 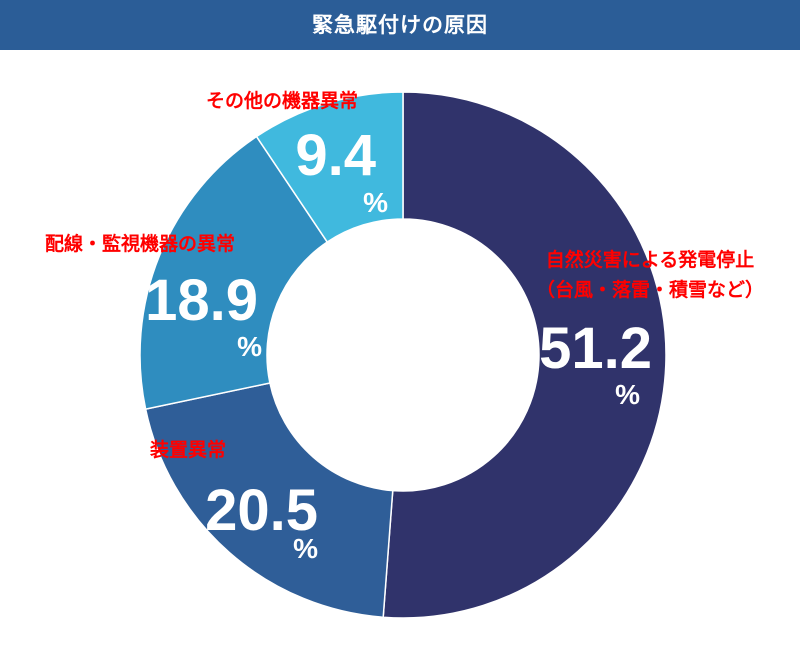 I want to click on value-label-1: 51.2, so click(x=595, y=348).